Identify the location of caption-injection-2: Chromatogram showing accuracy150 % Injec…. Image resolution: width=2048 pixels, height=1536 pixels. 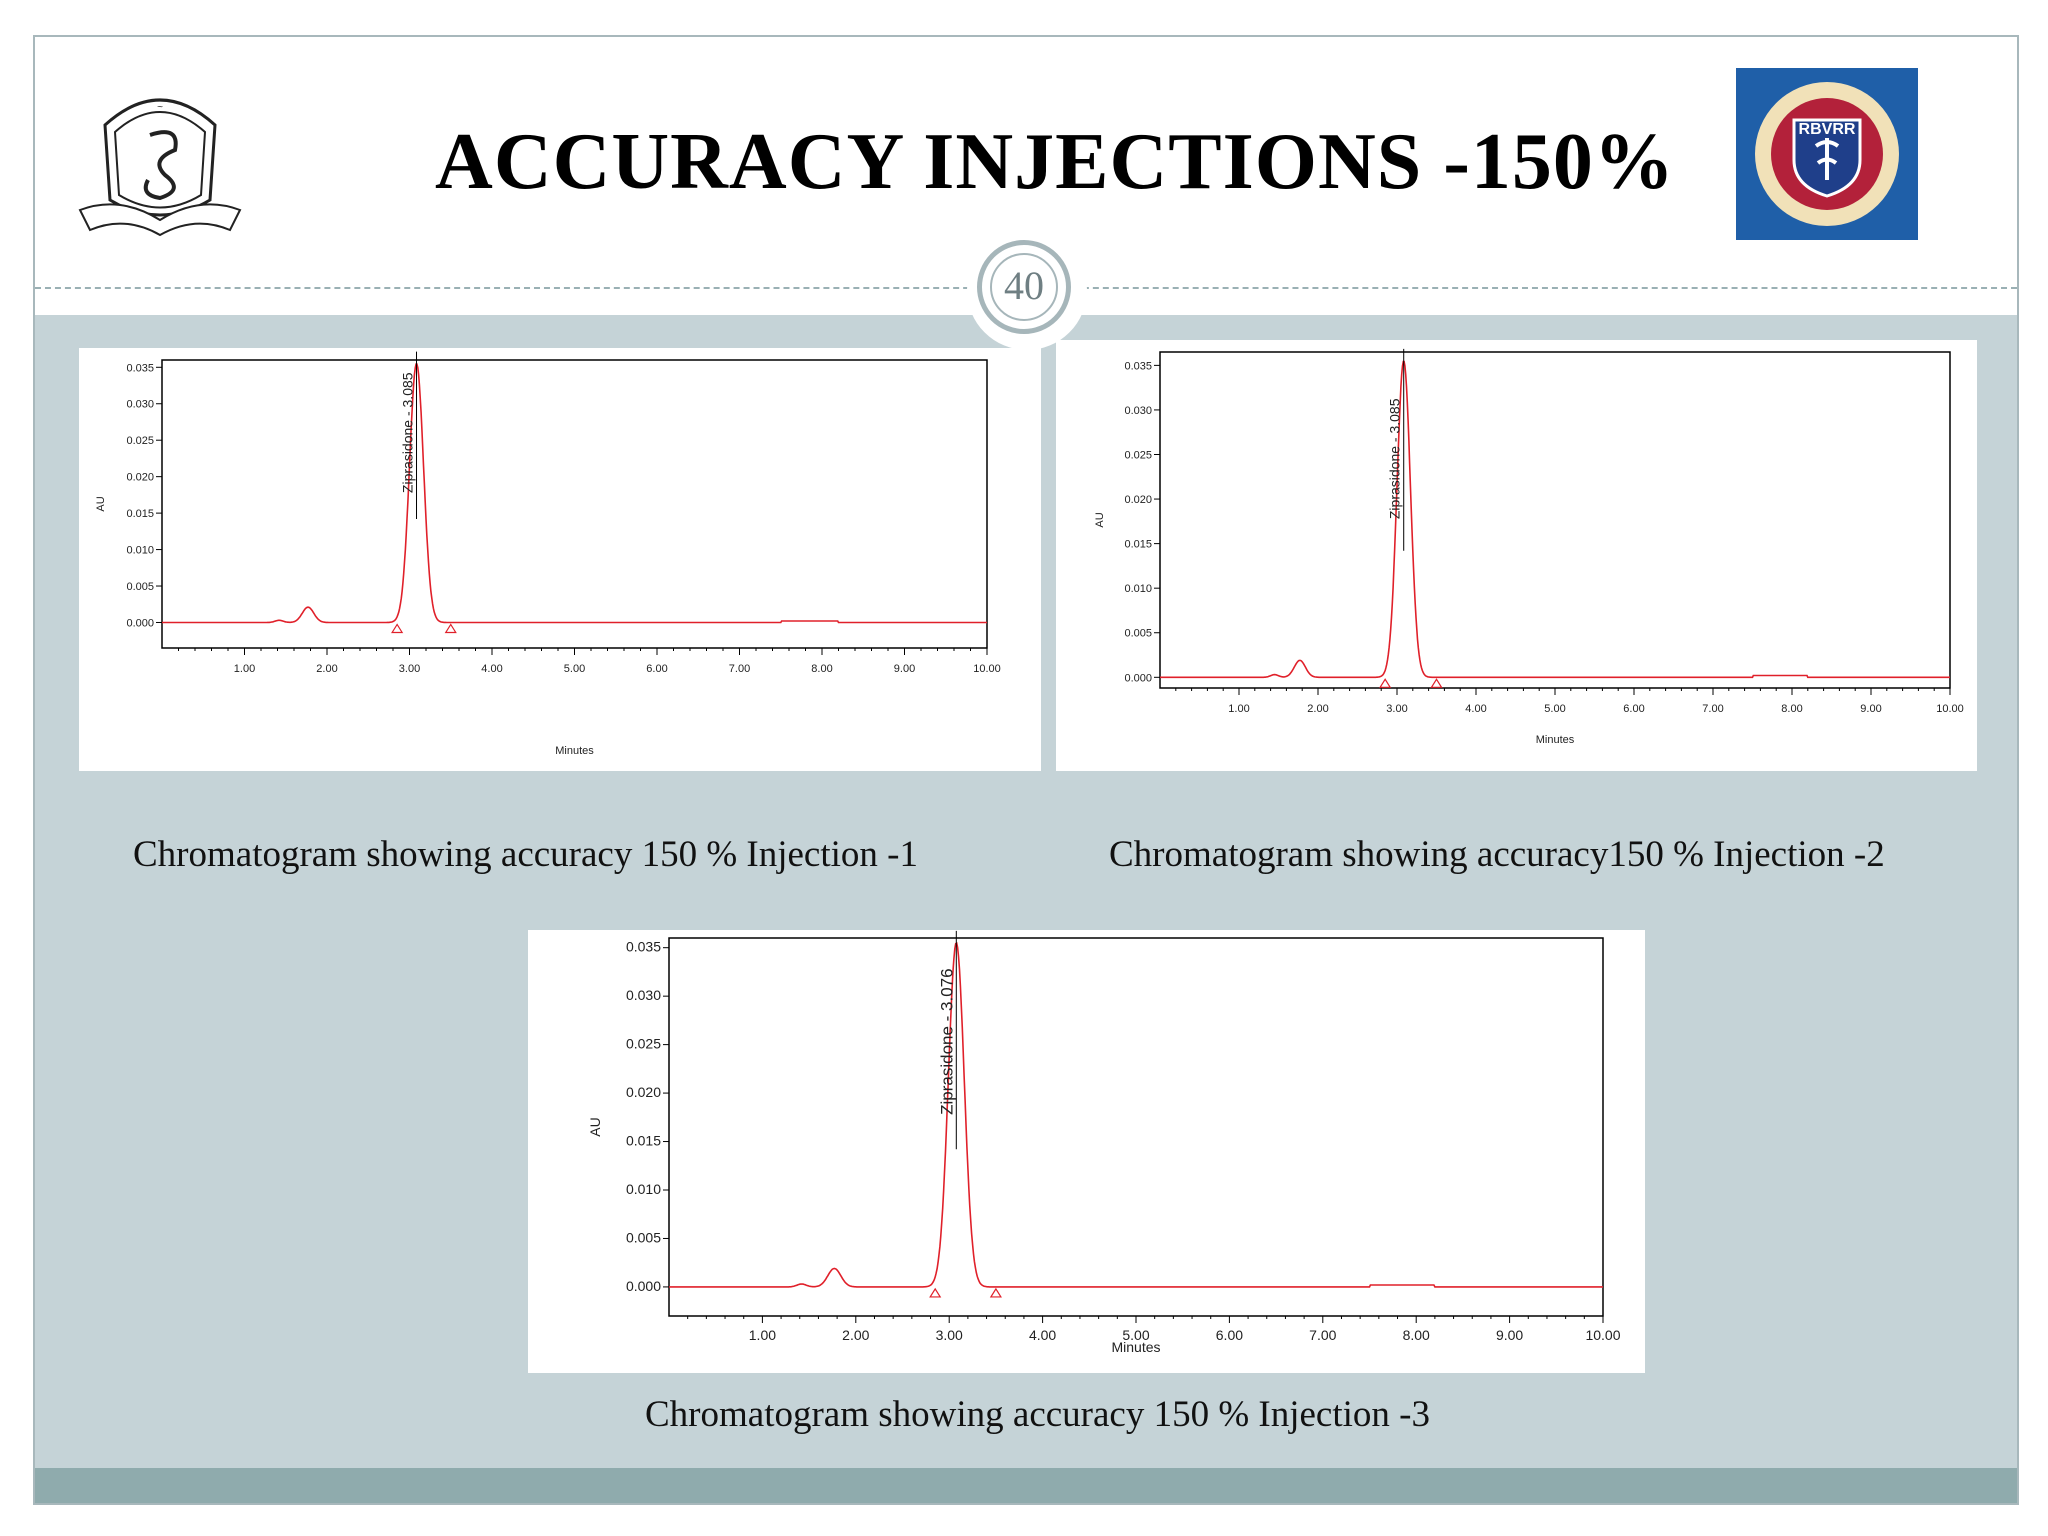
(1497, 854).